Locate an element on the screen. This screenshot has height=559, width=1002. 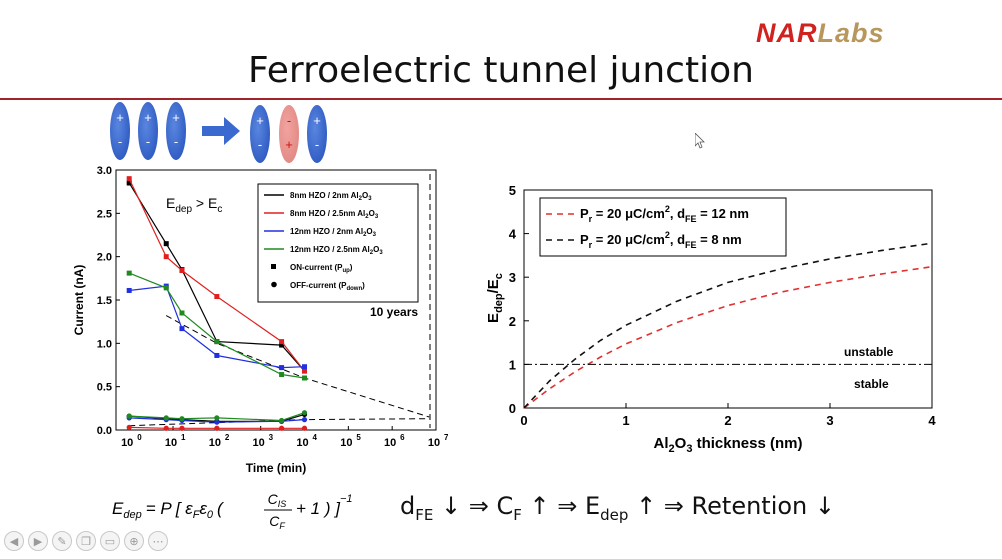
legend-label: 12nm HZO / 2.5nm Al2O3 is located at coordinates (336, 250).